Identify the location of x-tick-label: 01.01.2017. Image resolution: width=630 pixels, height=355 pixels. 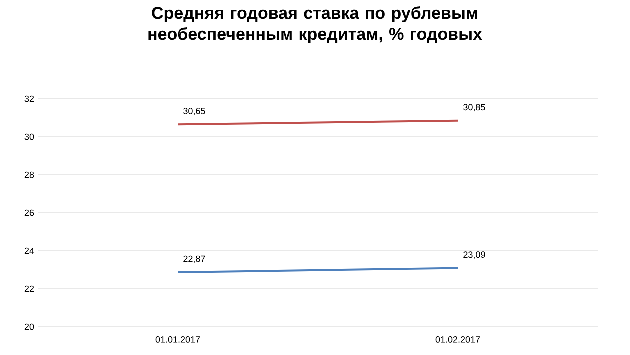
(178, 339).